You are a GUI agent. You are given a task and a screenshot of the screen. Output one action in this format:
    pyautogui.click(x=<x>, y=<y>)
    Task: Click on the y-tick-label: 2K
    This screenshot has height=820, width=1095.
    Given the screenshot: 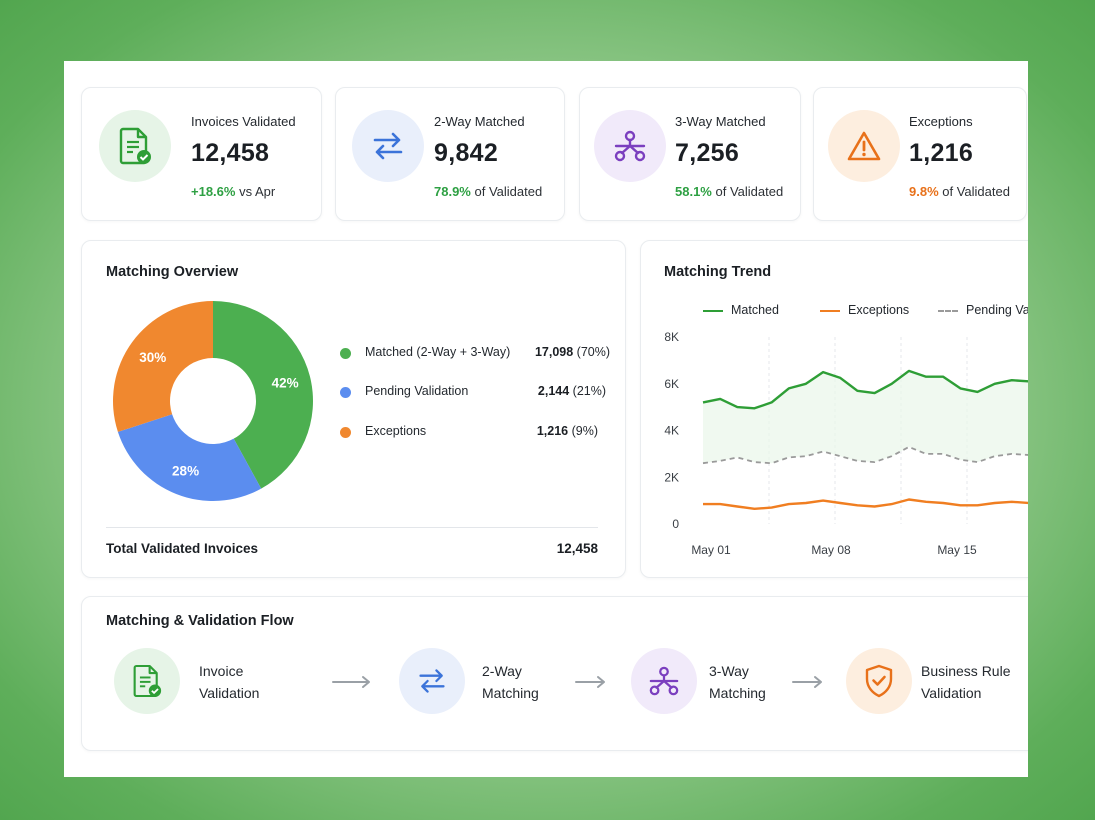 What is the action you would take?
    pyautogui.click(x=671, y=477)
    